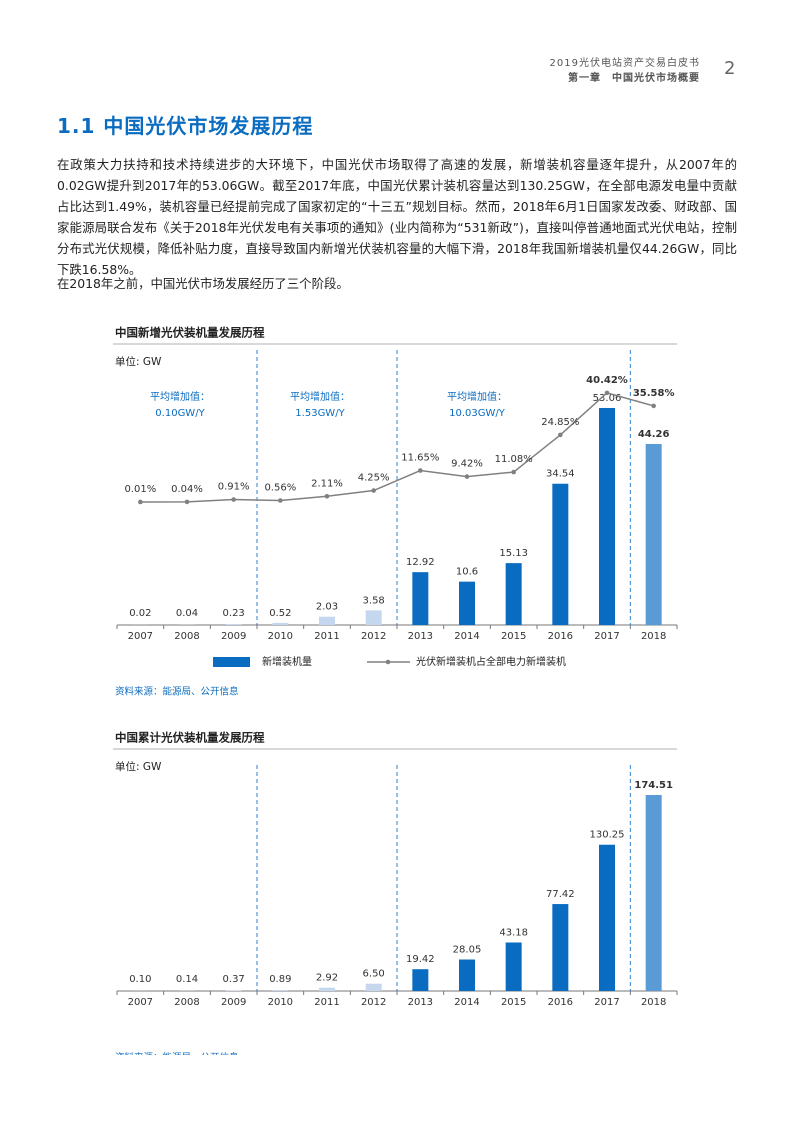 This screenshot has height=1122, width=793. What do you see at coordinates (374, 974) in the screenshot?
I see `bar-value-label: 6.50` at bounding box center [374, 974].